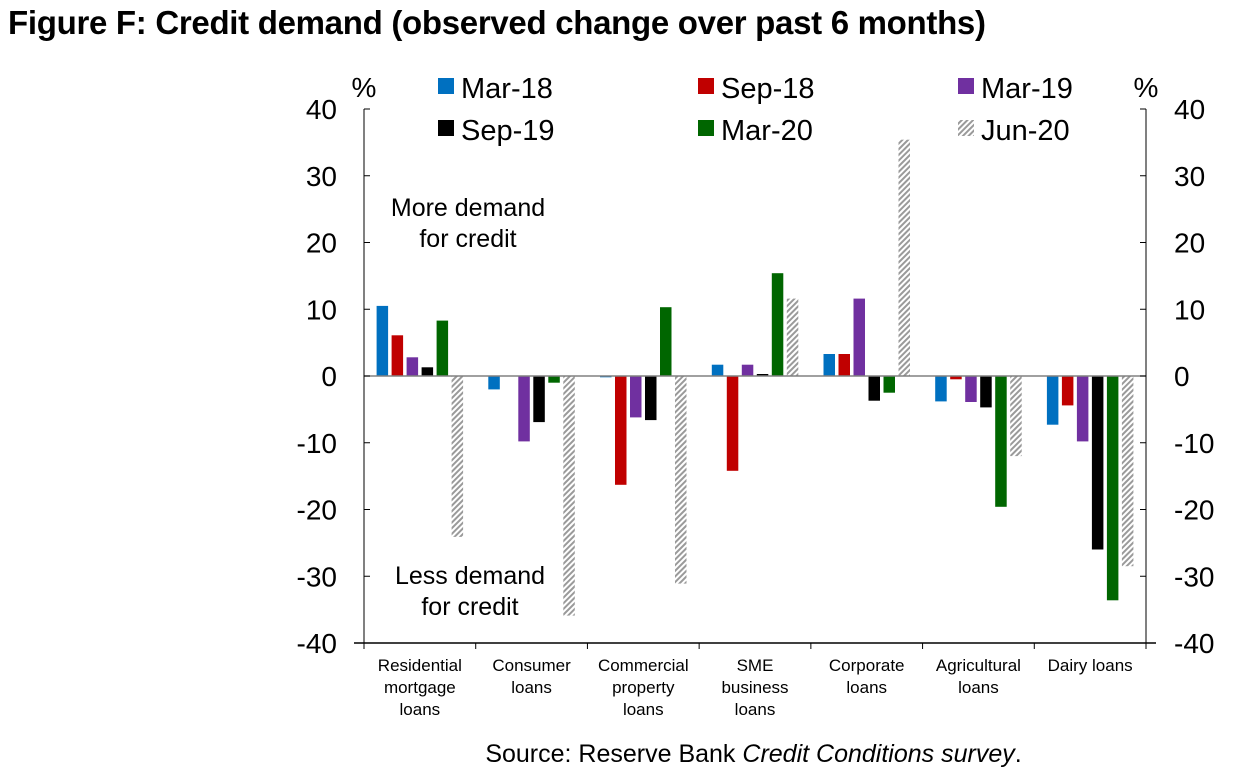 The height and width of the screenshot is (780, 1237). Describe the element at coordinates (364, 87) in the screenshot. I see `left-axis-unit: %` at that location.